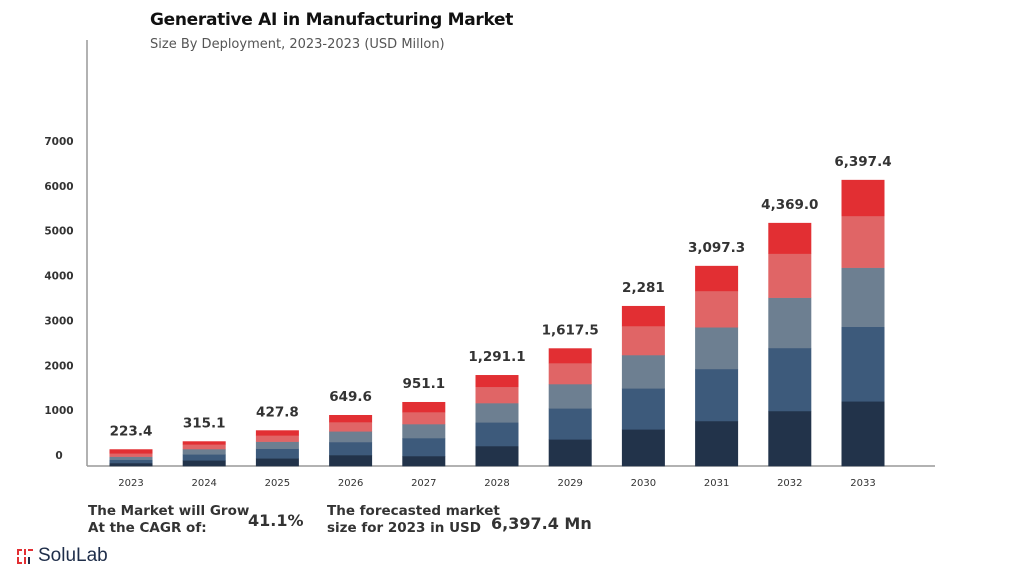 The height and width of the screenshot is (576, 1024). What do you see at coordinates (277, 483) in the screenshot?
I see `x-tick-label: 2025` at bounding box center [277, 483].